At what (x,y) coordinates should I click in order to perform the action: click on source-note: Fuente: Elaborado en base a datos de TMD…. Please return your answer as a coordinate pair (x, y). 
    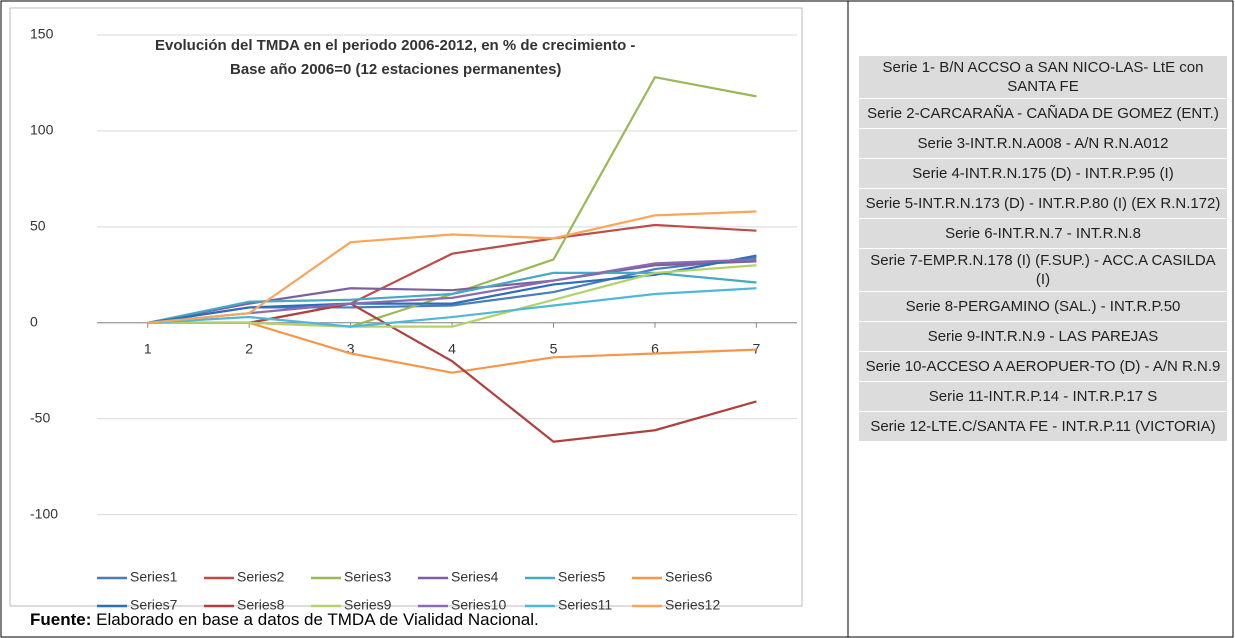
    Looking at the image, I should click on (284, 620).